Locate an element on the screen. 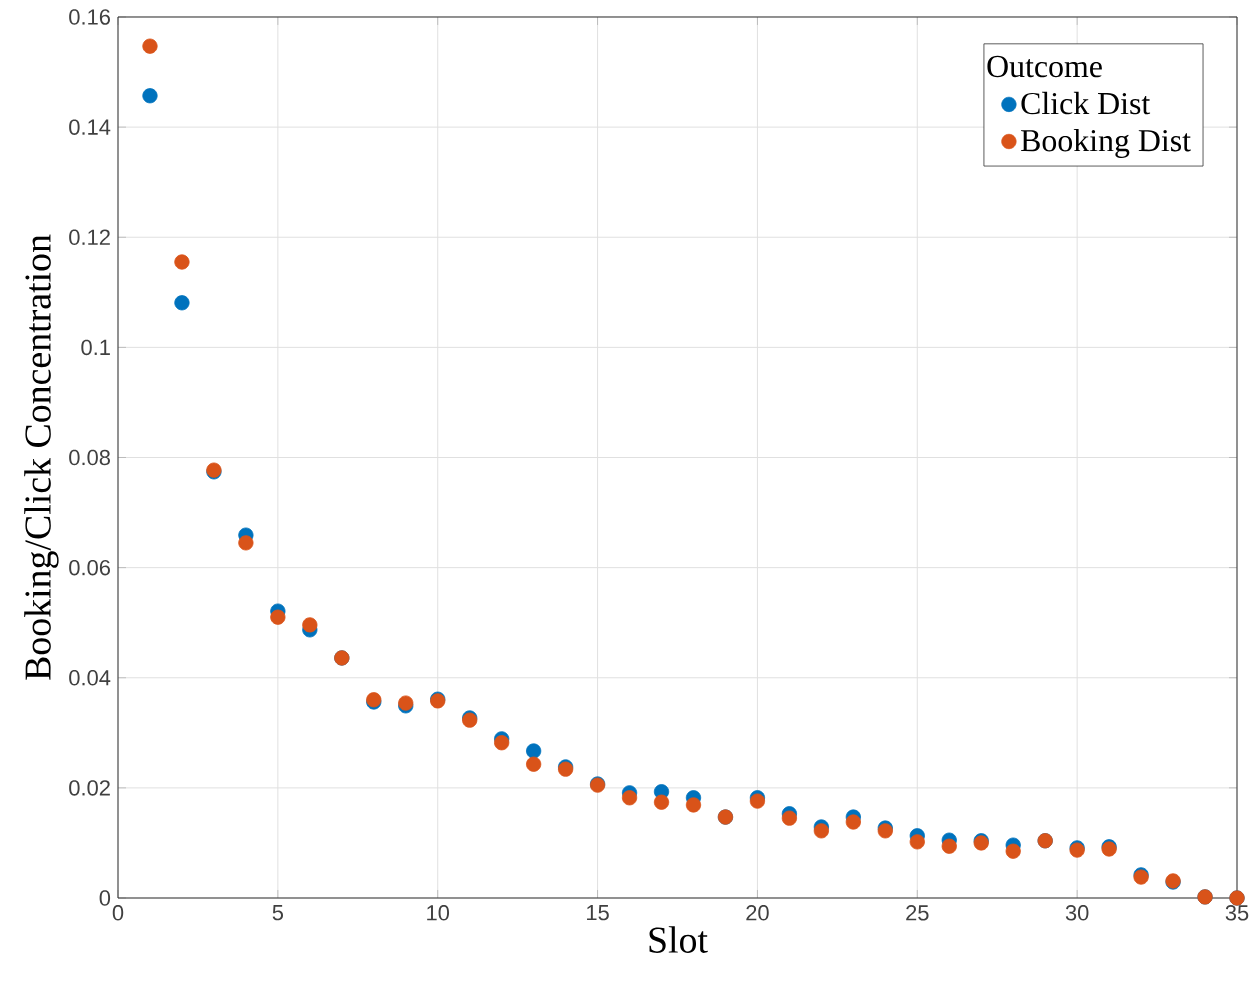 The height and width of the screenshot is (984, 1251). x-tick-label: 20 is located at coordinates (757, 913).